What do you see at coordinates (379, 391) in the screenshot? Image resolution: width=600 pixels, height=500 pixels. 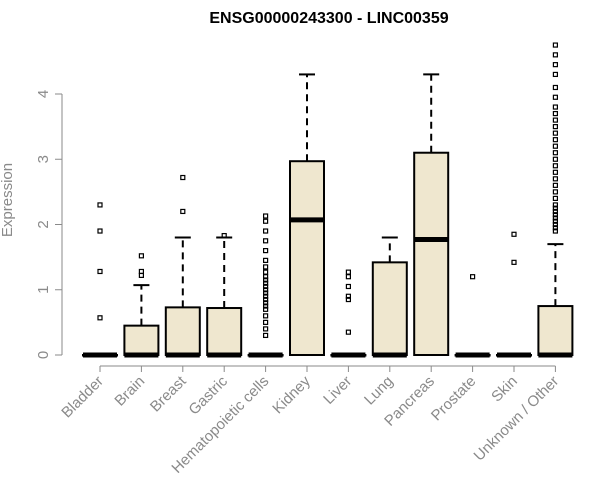 I see `x-tick-label: Lung` at bounding box center [379, 391].